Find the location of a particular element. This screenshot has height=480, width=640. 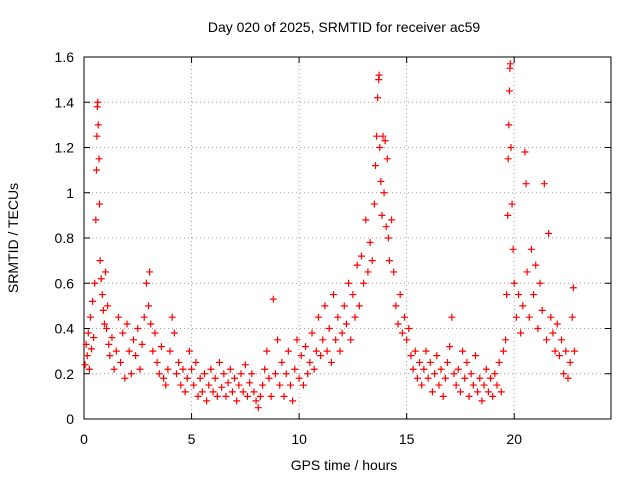

y-tick-label: 1.4 is located at coordinates (65, 102).